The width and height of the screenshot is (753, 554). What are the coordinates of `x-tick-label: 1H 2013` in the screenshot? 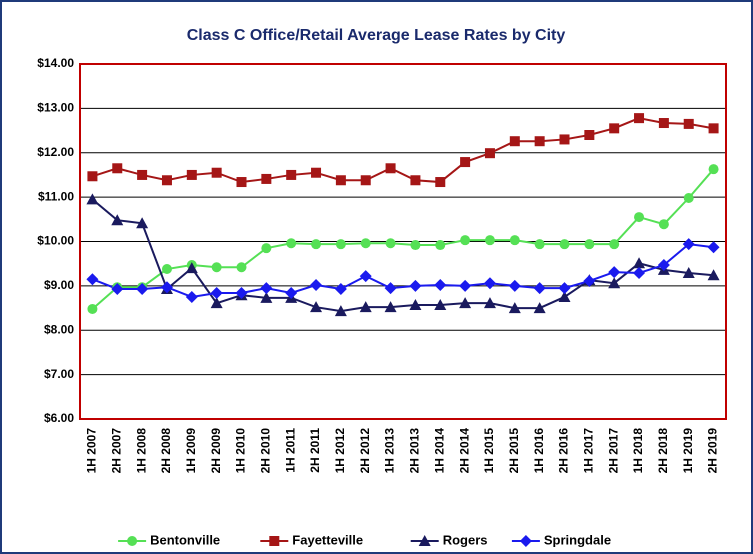 It's located at (390, 451).